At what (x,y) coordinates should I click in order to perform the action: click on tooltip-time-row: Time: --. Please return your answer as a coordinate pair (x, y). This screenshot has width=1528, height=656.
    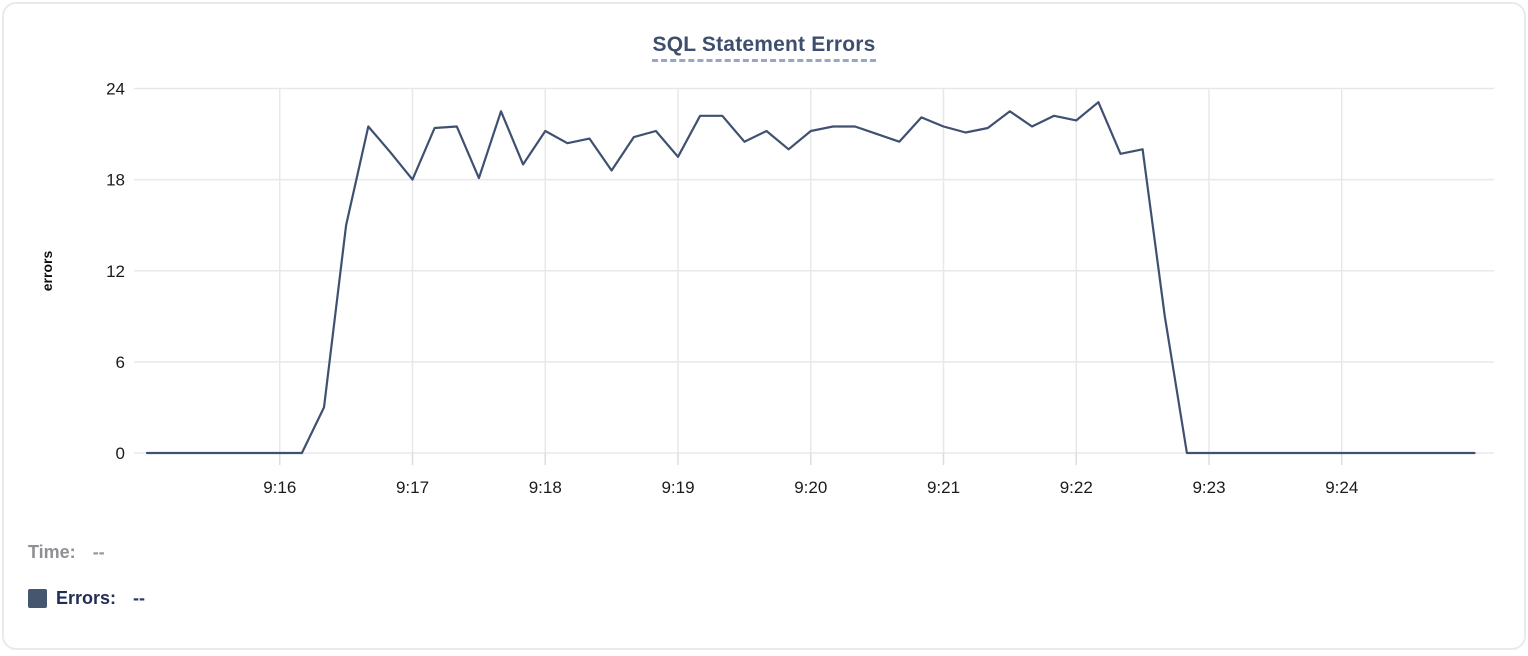
    Looking at the image, I should click on (66, 552).